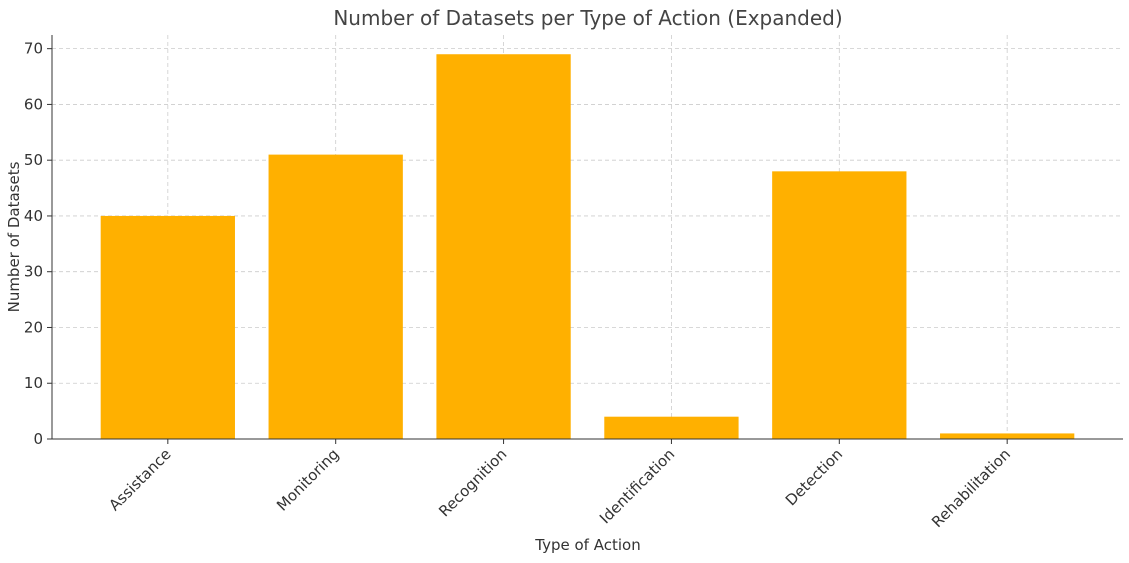 Image resolution: width=1129 pixels, height=563 pixels. Describe the element at coordinates (33, 49) in the screenshot. I see `y-tick-label: 70` at that location.